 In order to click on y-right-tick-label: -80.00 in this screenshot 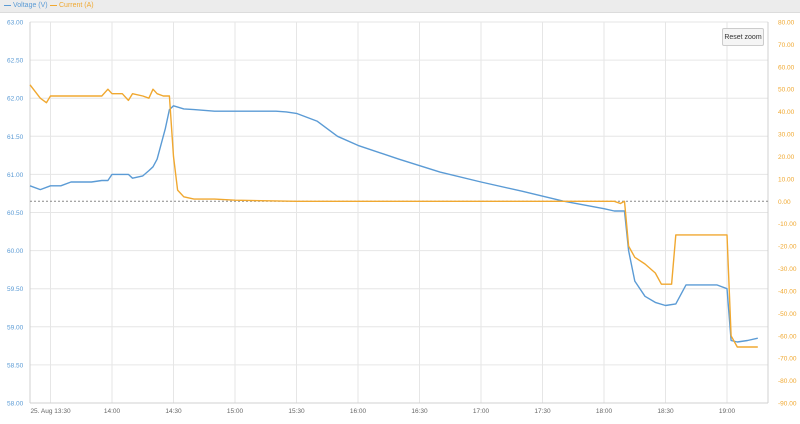, I will do `click(787, 381)`.